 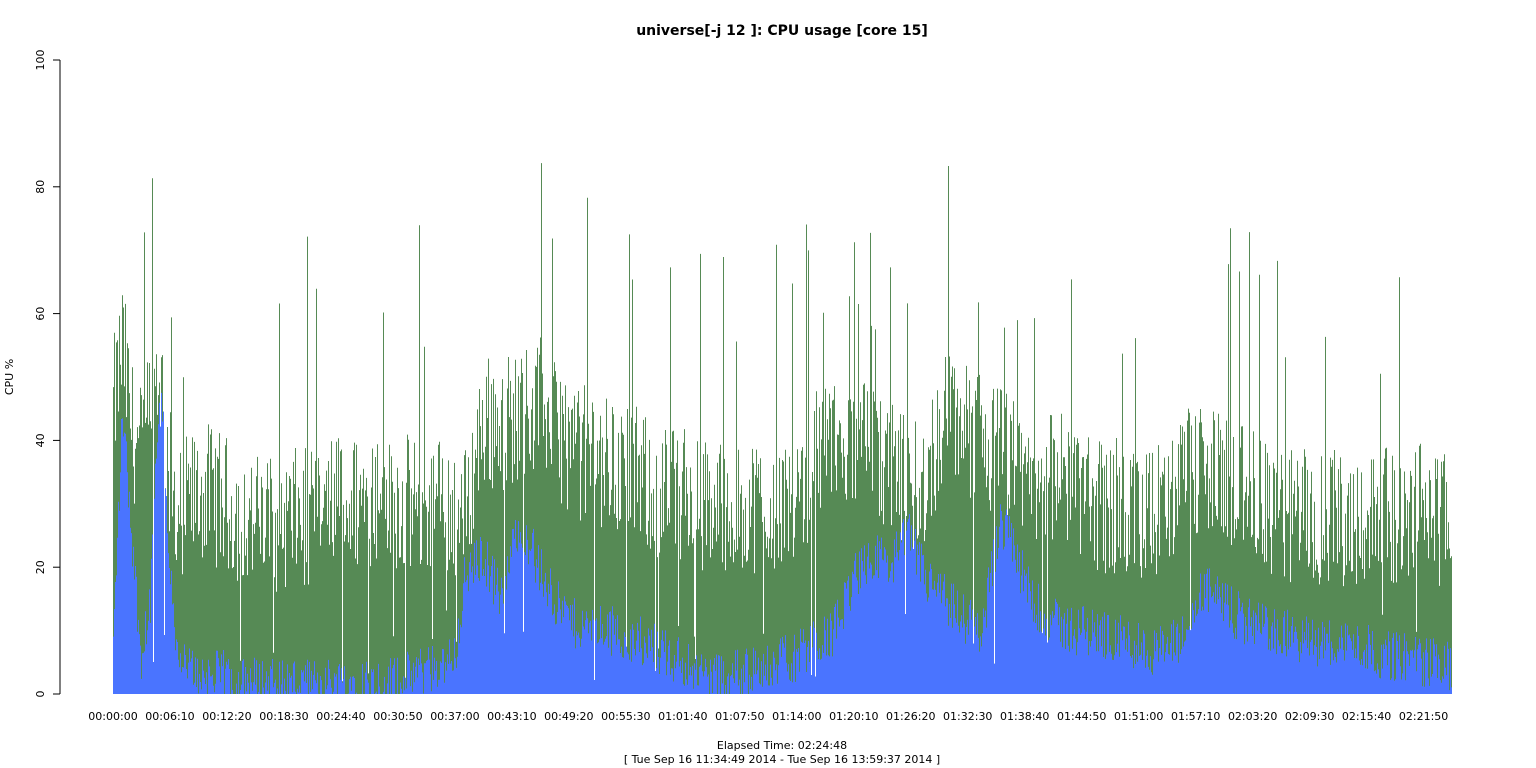 What do you see at coordinates (1366, 716) in the screenshot?
I see `x-tick-label: 02:15:40` at bounding box center [1366, 716].